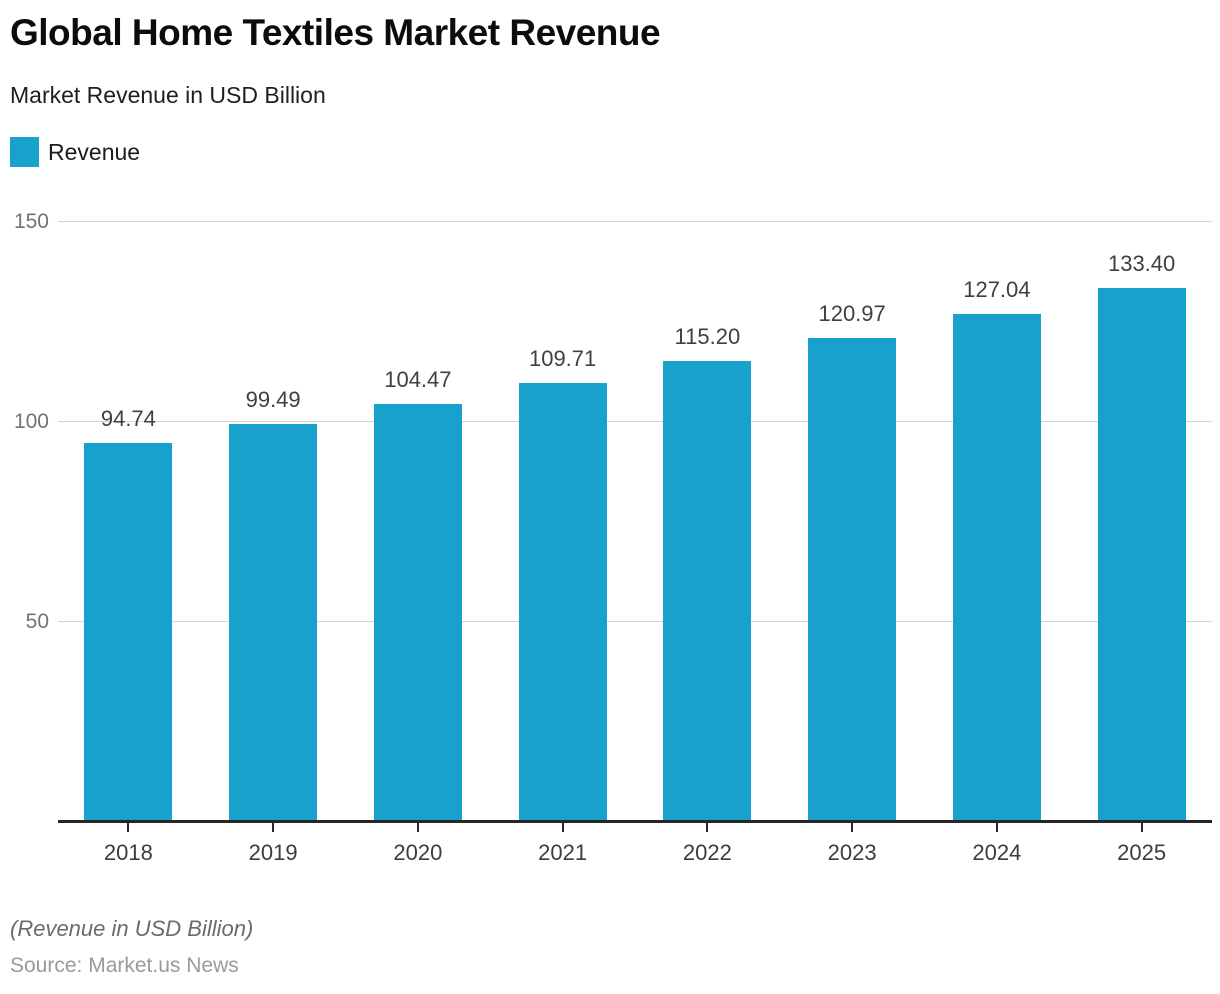  I want to click on x-axis-slot-2025: 2025, so click(1141, 850).